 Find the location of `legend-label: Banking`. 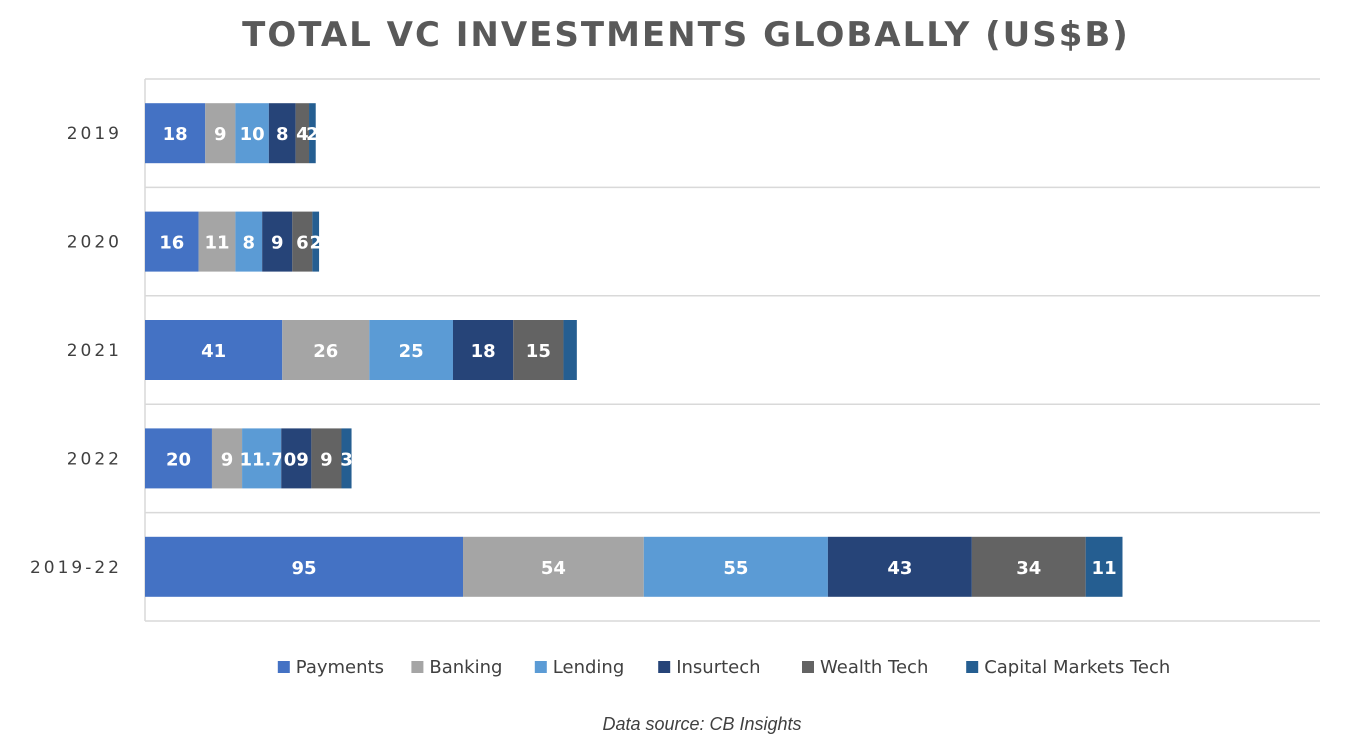

legend-label: Banking is located at coordinates (465, 667).